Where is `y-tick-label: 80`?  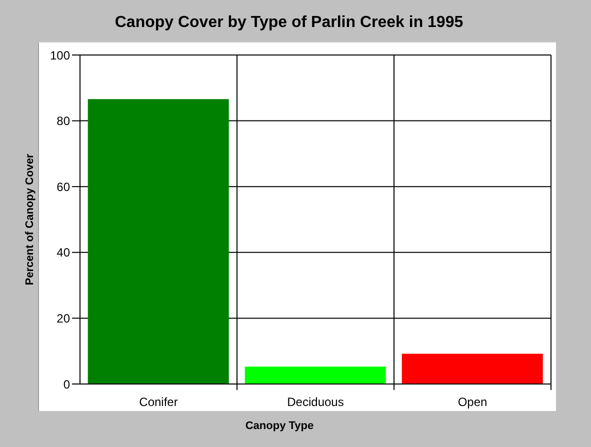
y-tick-label: 80 is located at coordinates (63, 121).